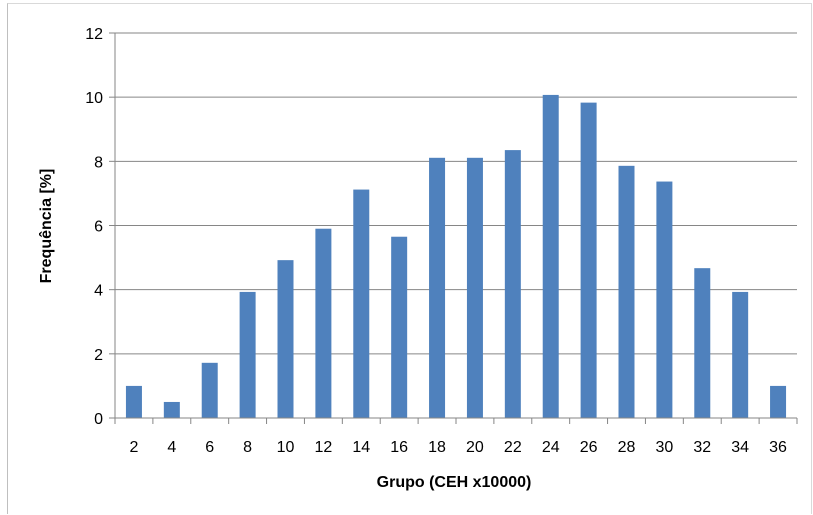 The width and height of the screenshot is (813, 515). Describe the element at coordinates (46, 226) in the screenshot. I see `y-axis-title: Frequência [%]` at that location.